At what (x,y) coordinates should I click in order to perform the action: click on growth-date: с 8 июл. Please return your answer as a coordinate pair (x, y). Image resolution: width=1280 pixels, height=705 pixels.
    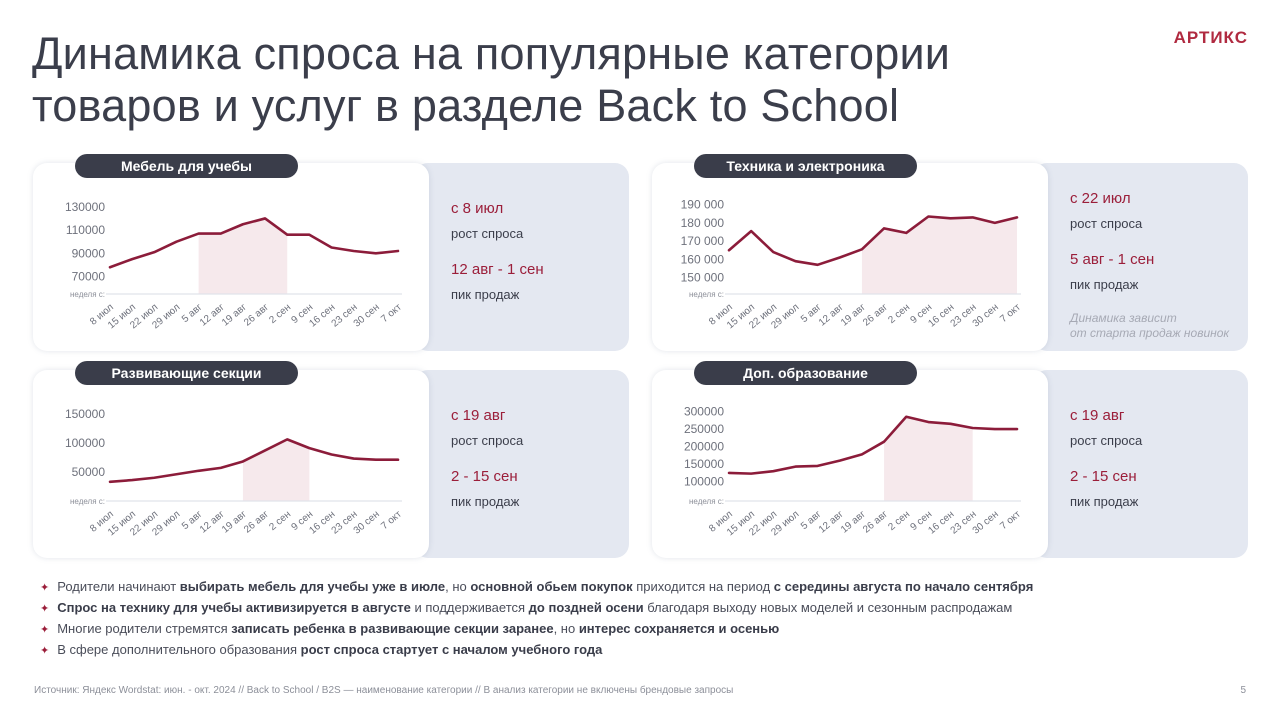
    Looking at the image, I should click on (477, 208).